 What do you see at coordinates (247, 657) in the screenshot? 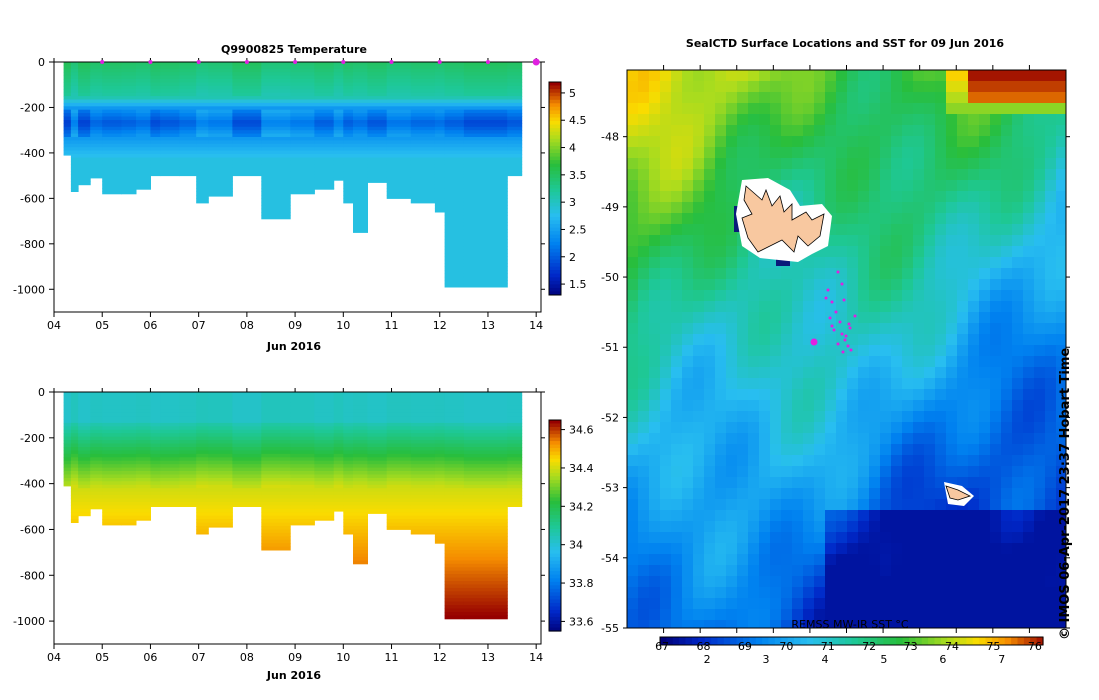
I see `x-tick-label: 08` at bounding box center [247, 657].